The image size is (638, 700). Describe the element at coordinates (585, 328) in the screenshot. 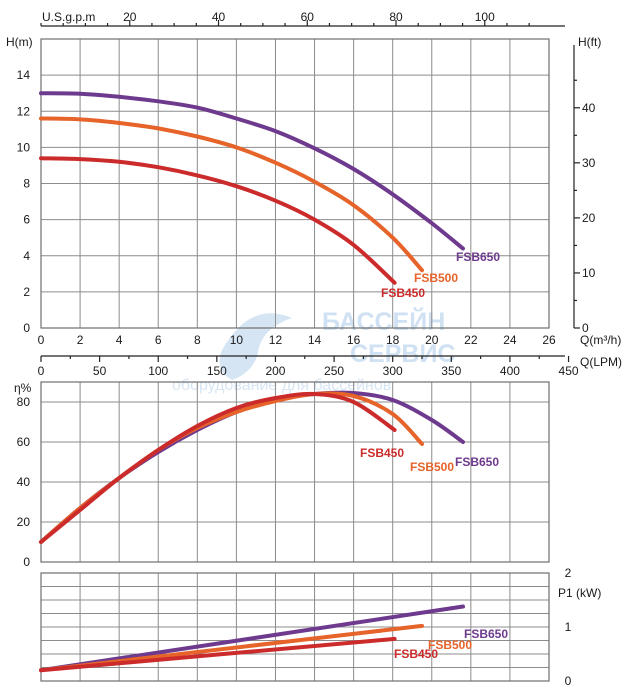

I see `ft-tick-label: 0` at that location.